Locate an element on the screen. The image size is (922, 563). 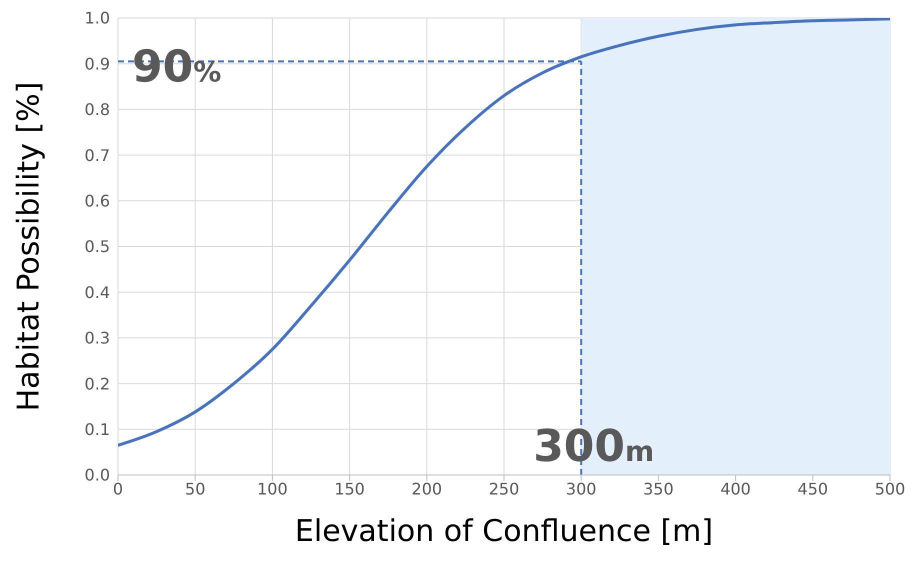
y-tick-label: 0.7 is located at coordinates (97, 155).